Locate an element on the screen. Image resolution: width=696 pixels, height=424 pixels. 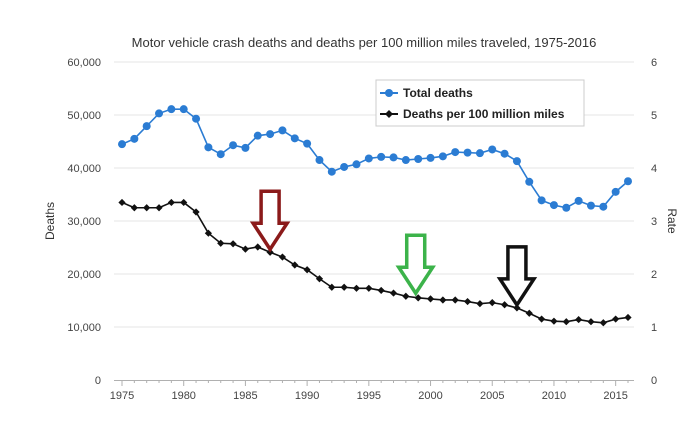
legend-box is located at coordinates (480, 103).